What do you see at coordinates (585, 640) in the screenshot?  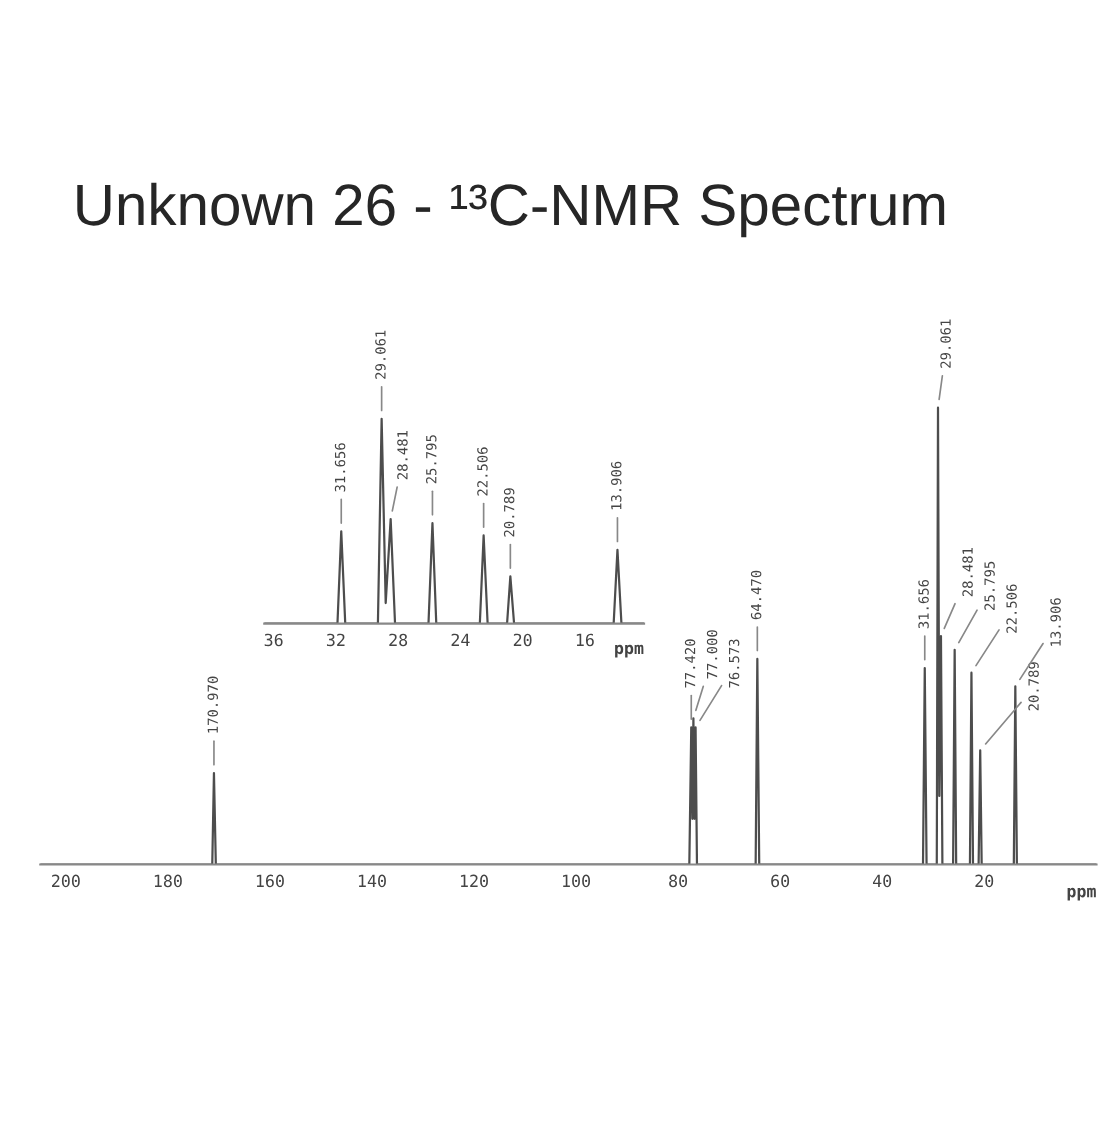 I see `x-tick-label: 16` at bounding box center [585, 640].